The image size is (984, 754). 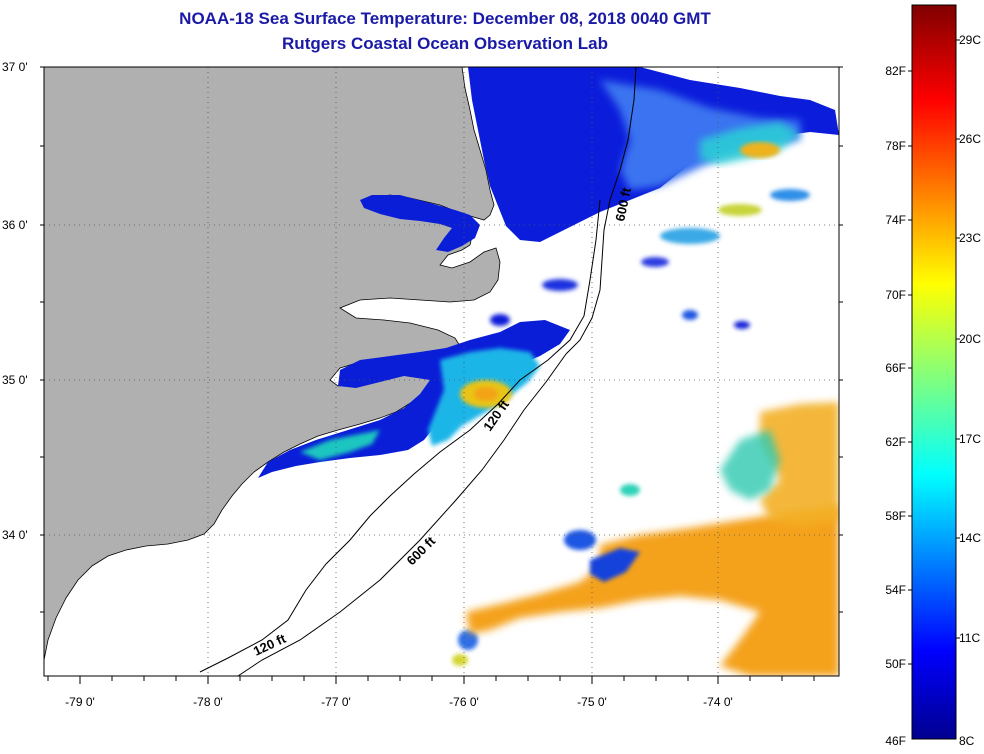 I want to click on sst-sound-teal, so click(x=340, y=445).